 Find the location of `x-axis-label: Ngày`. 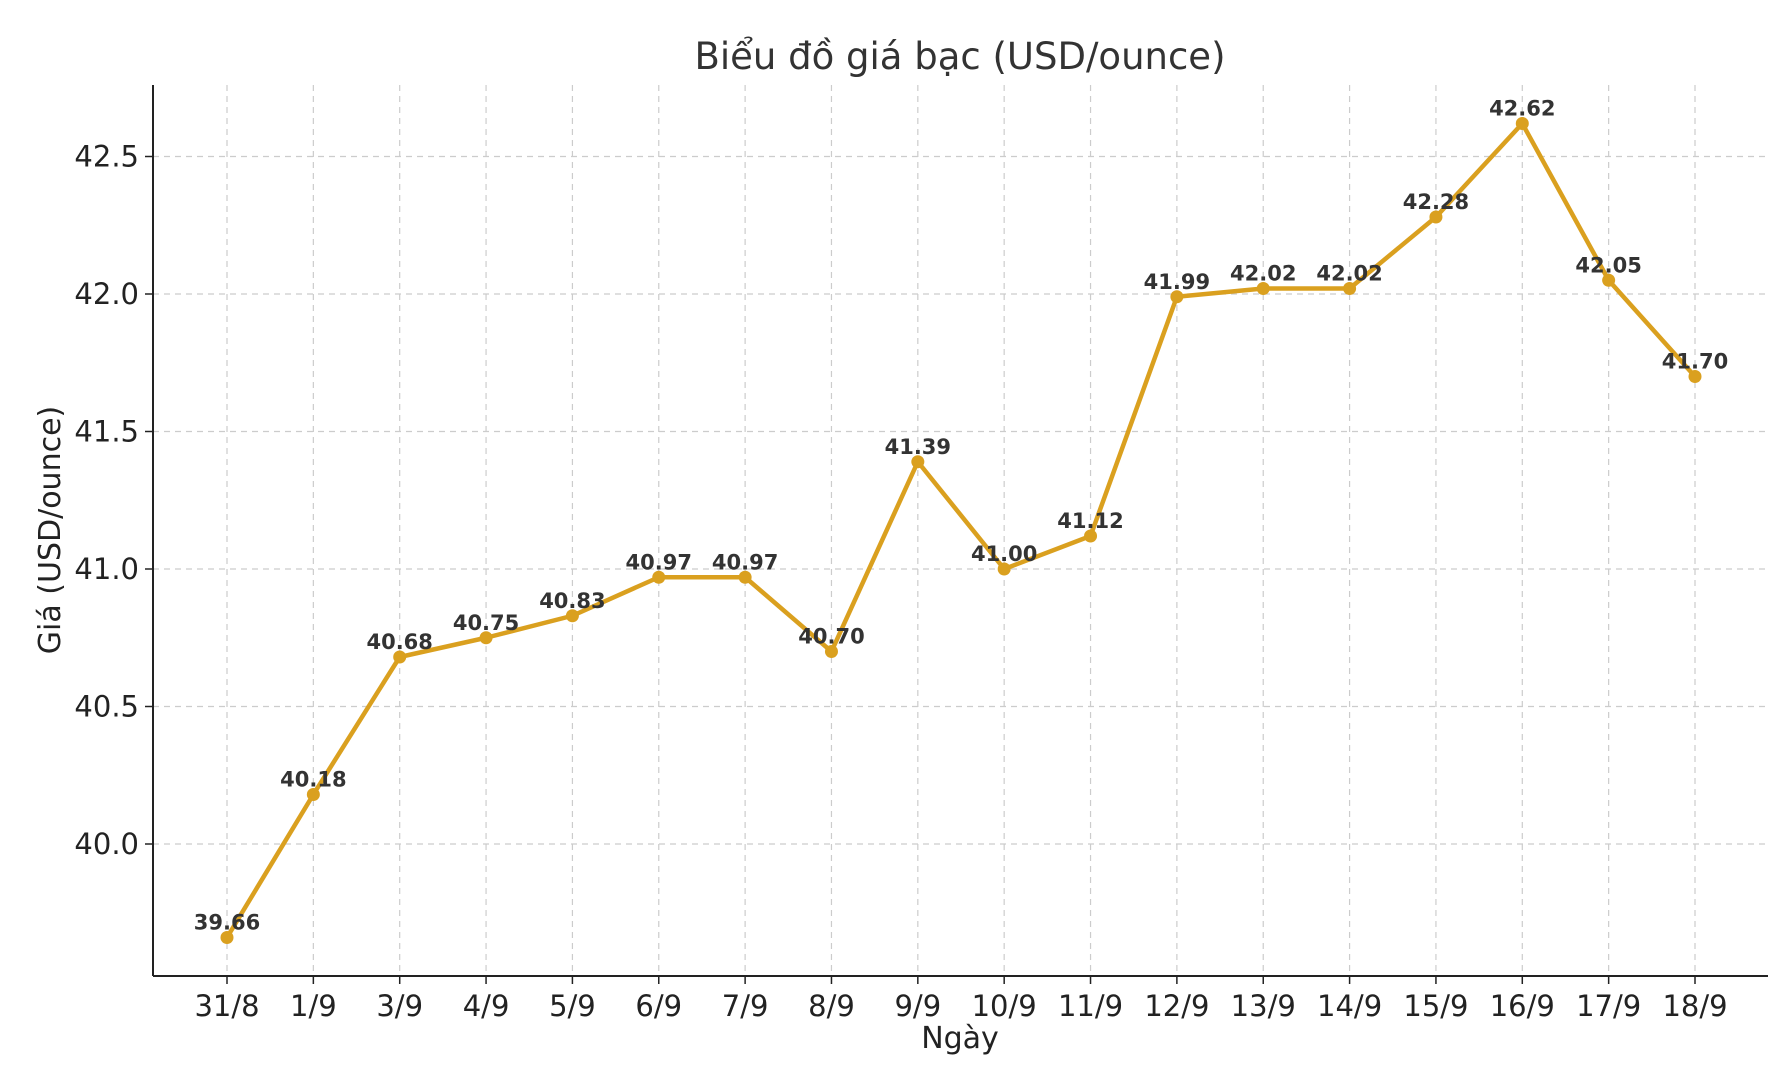

x-axis-label: Ngày is located at coordinates (960, 1038).